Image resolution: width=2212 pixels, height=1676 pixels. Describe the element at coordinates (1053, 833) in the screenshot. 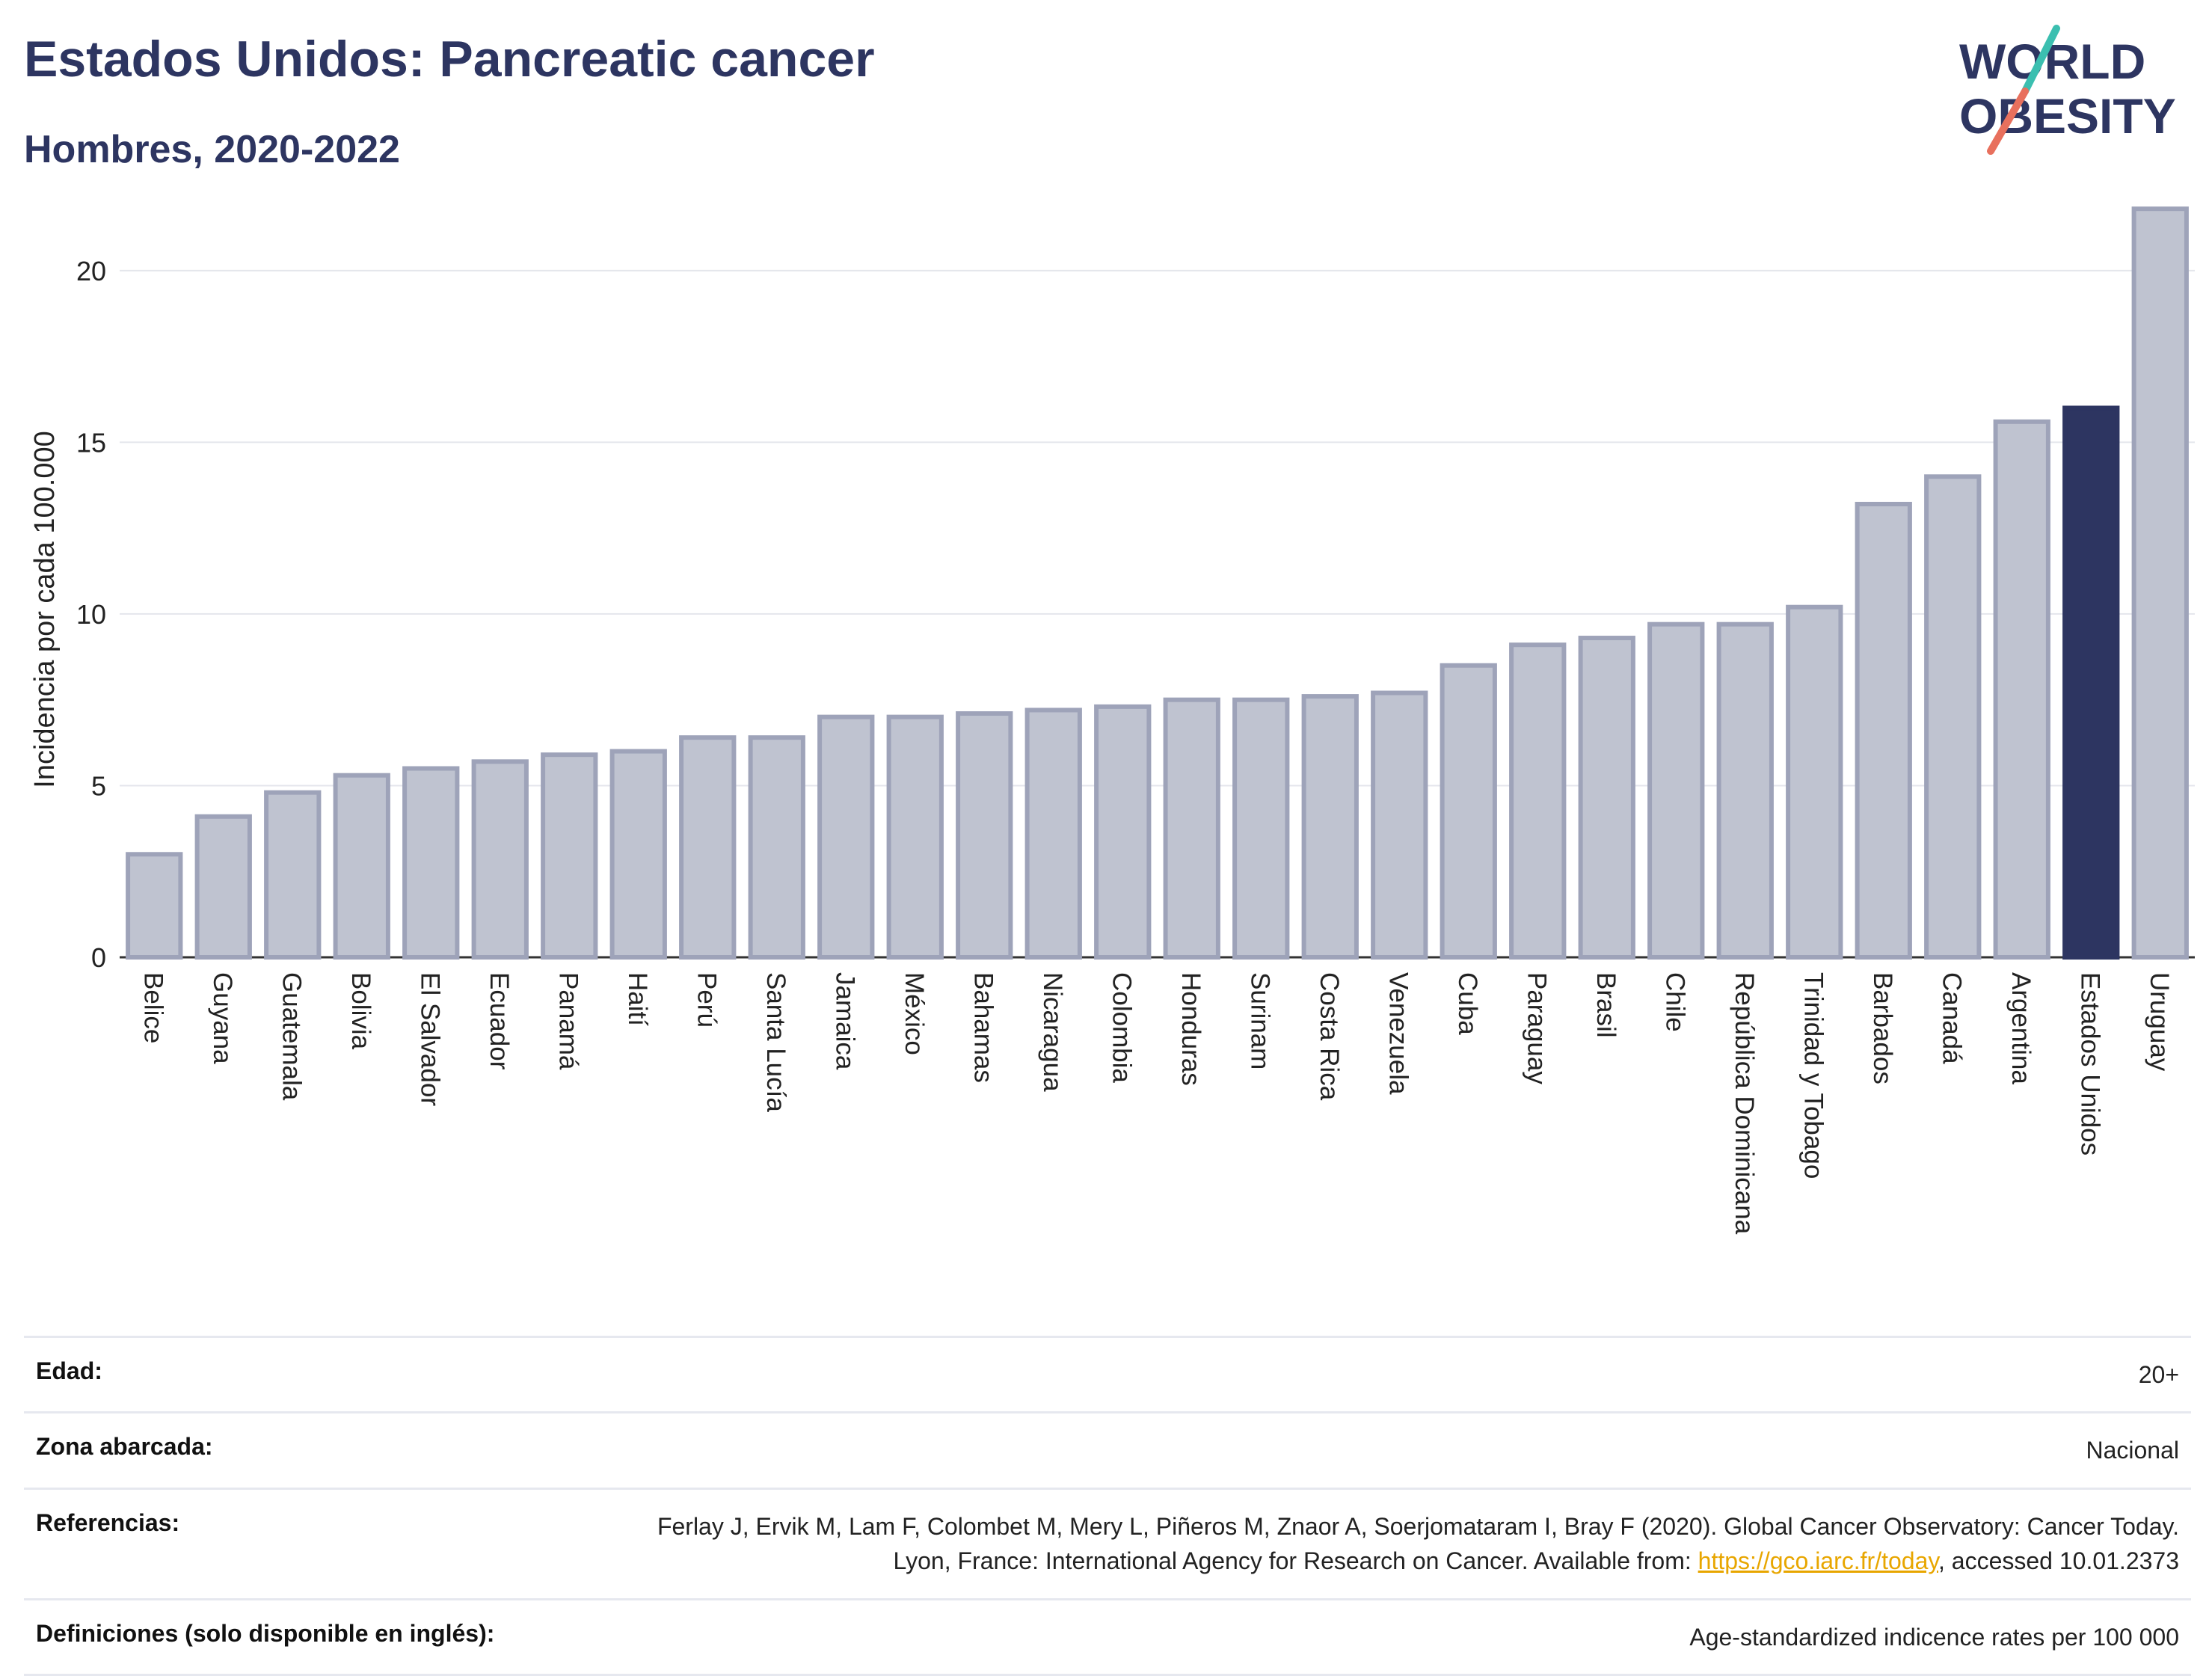

I see `bar-nicaragua` at that location.